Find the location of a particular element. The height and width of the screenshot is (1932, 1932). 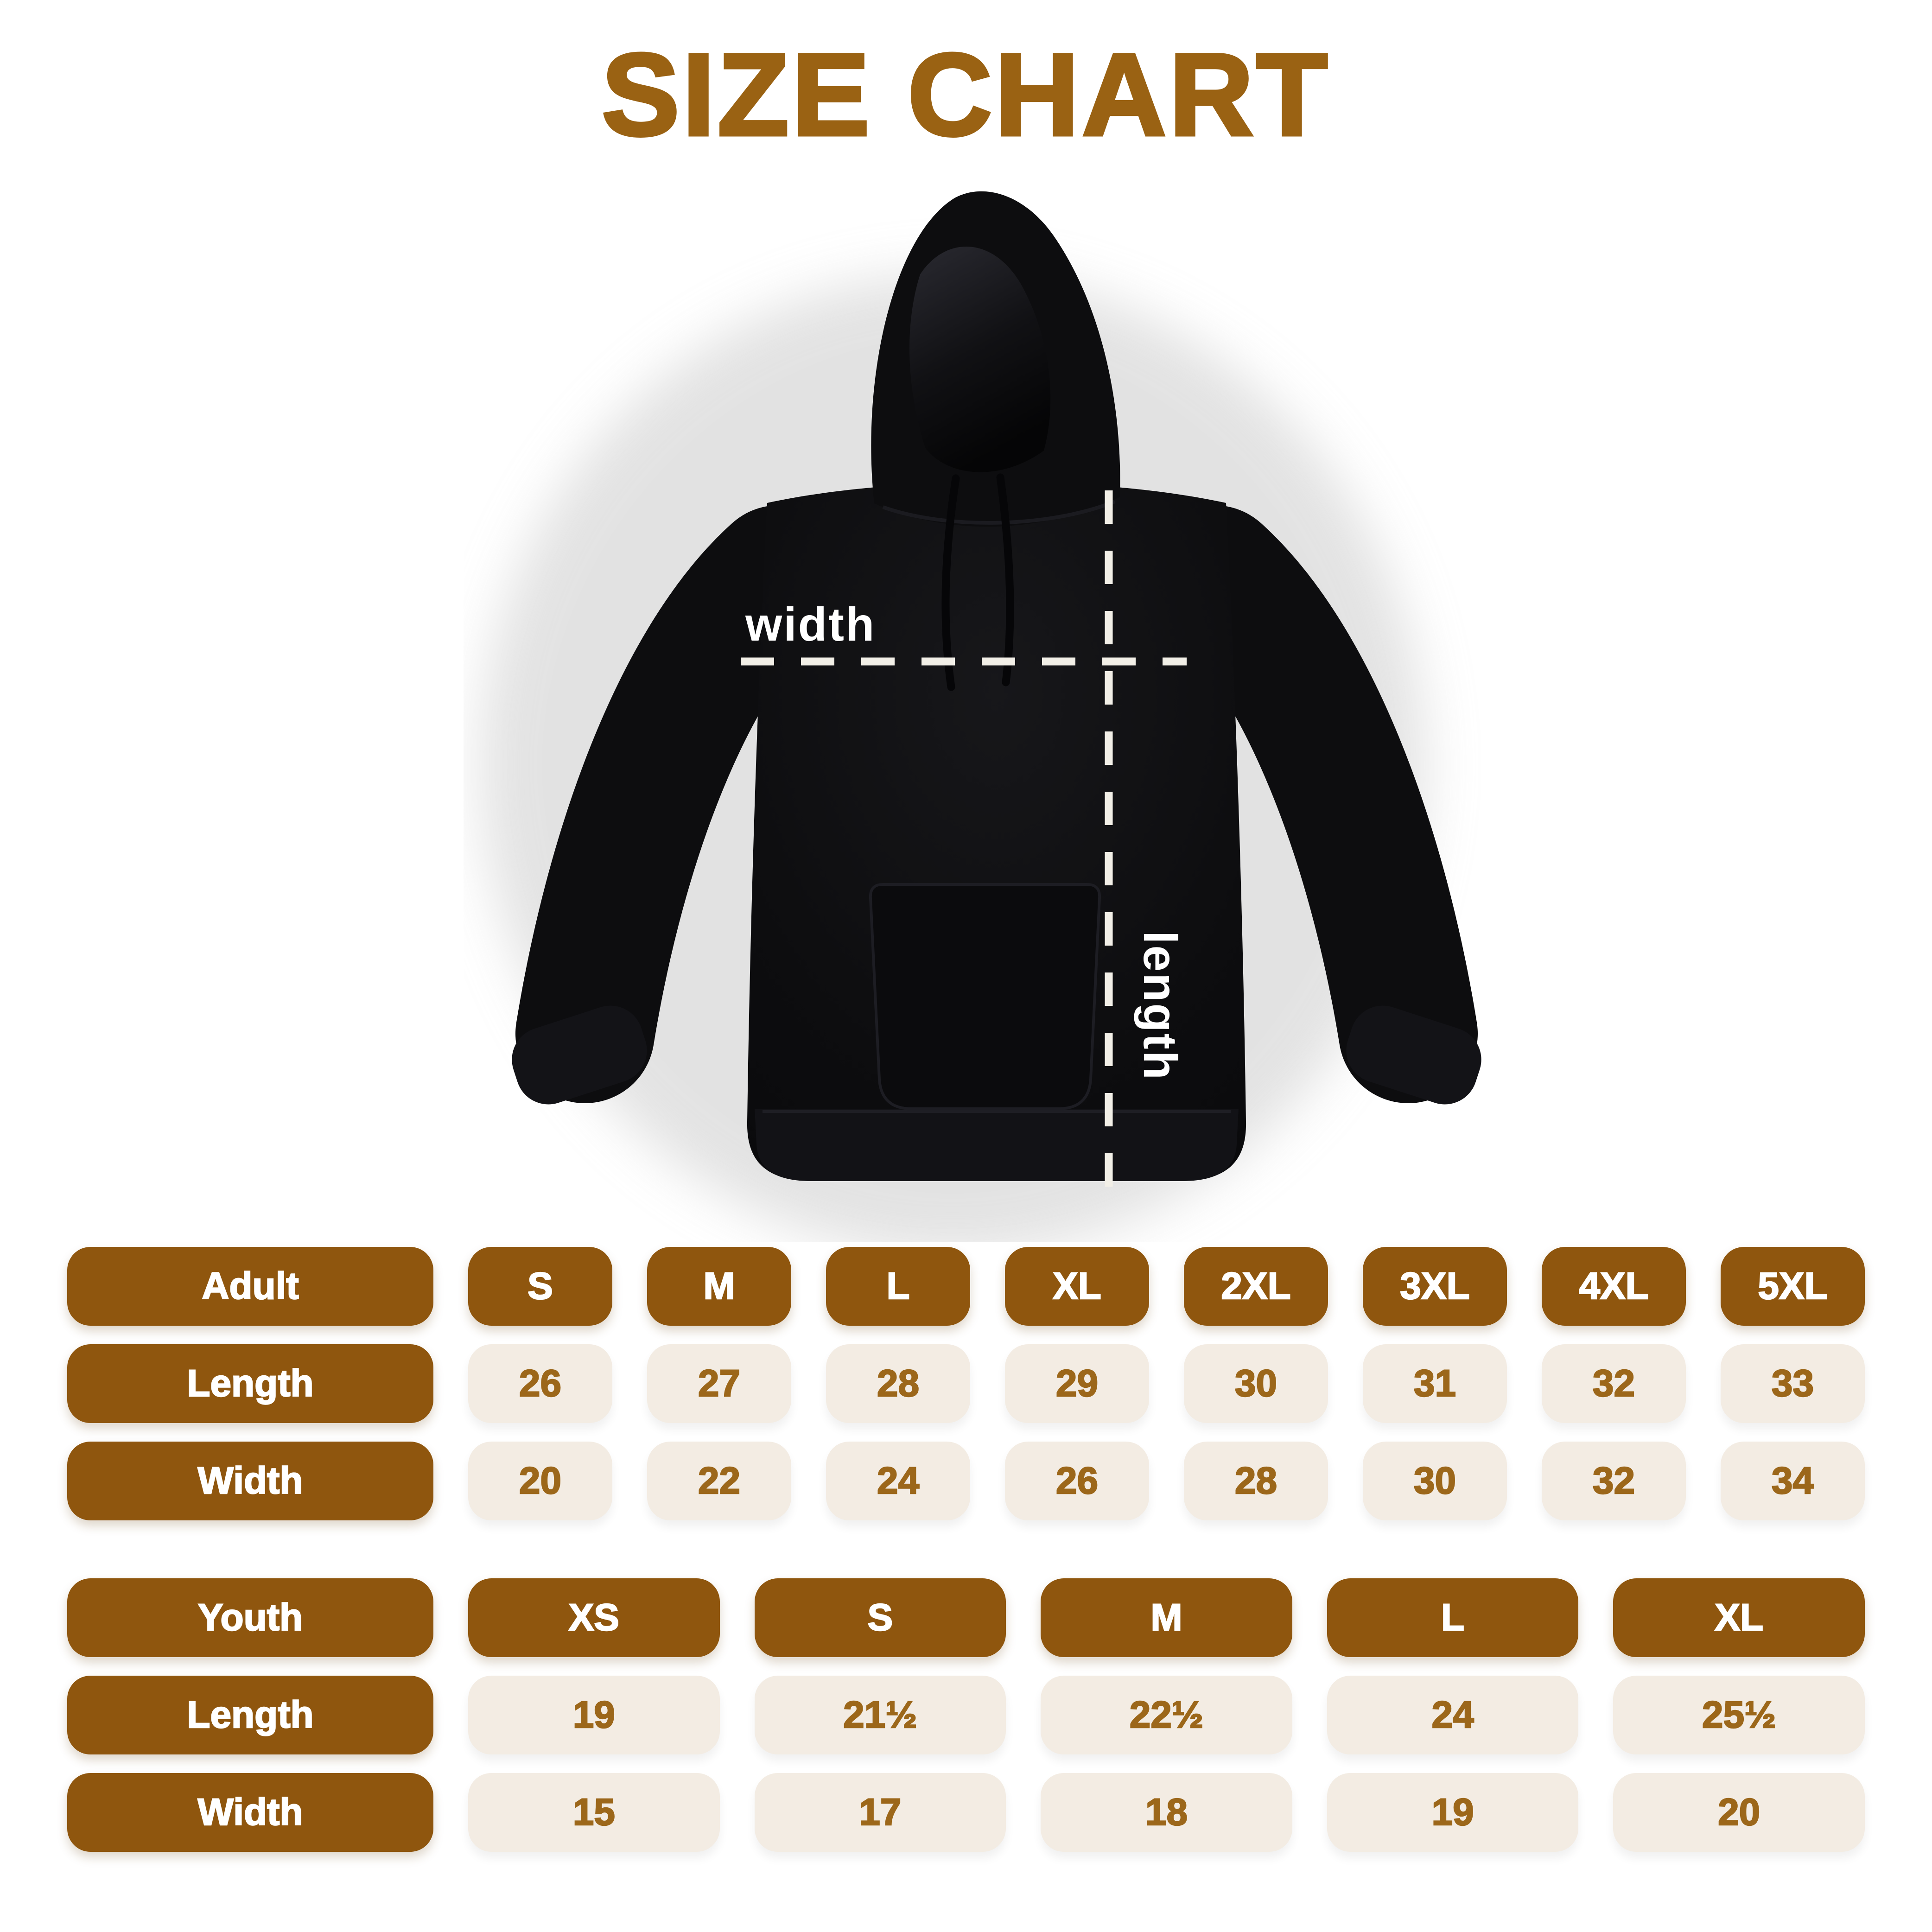

right-sleeve is located at coordinates (1311, 804).